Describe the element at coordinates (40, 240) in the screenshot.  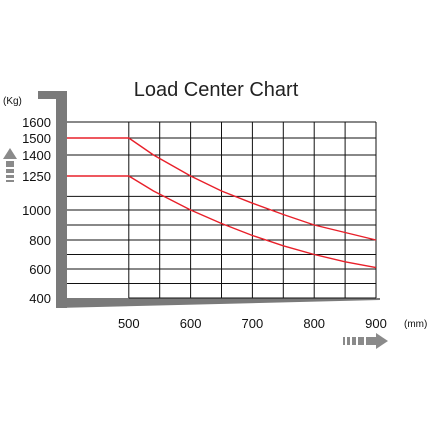
I see `y-tick-label: 800` at that location.